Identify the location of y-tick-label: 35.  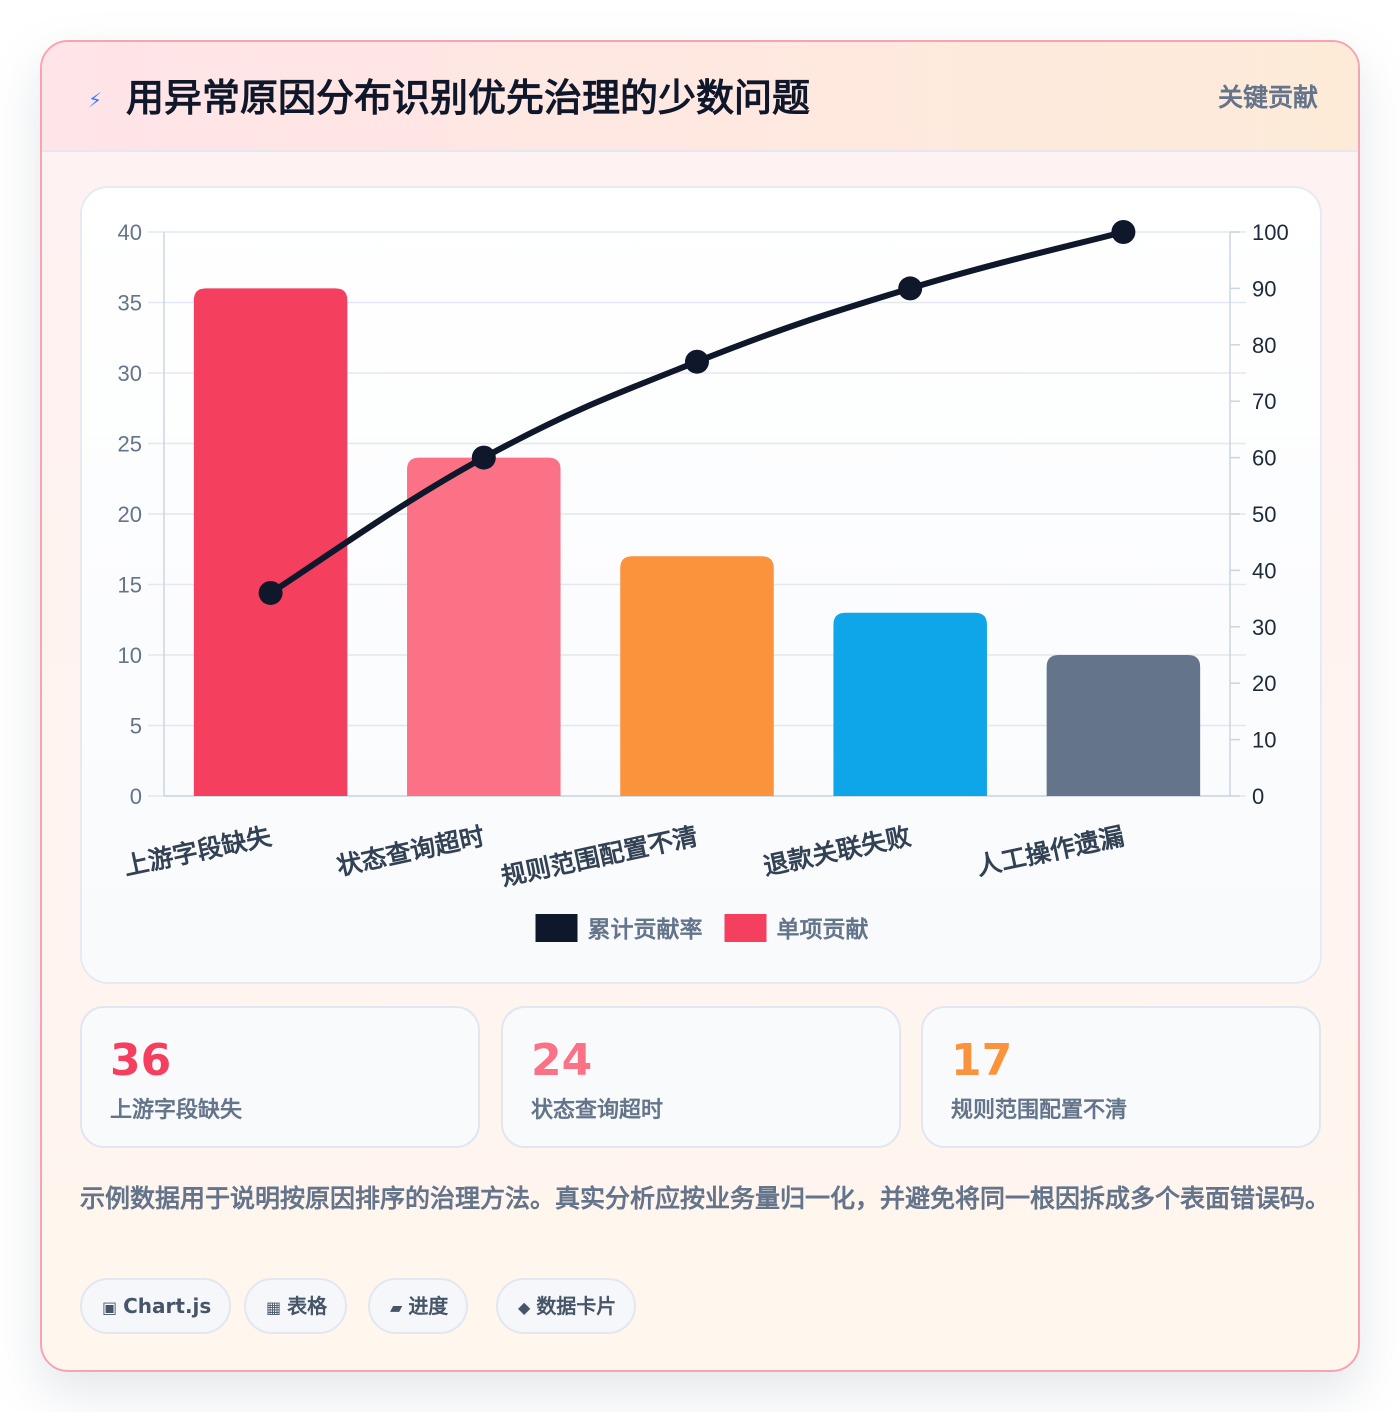
(130, 303).